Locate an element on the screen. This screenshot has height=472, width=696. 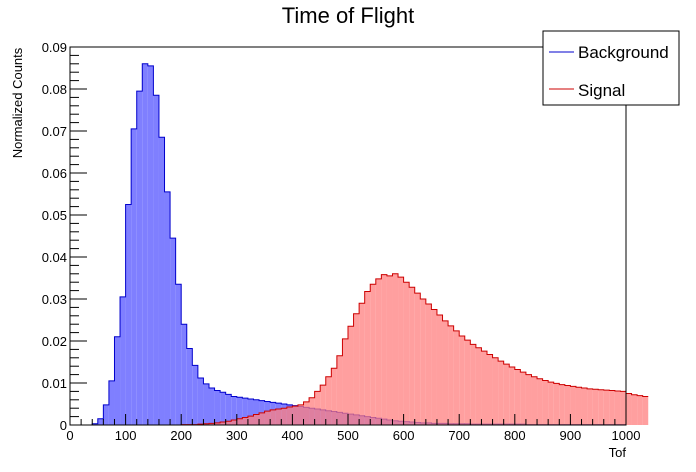
legend-label-signal: Signal is located at coordinates (601, 90).